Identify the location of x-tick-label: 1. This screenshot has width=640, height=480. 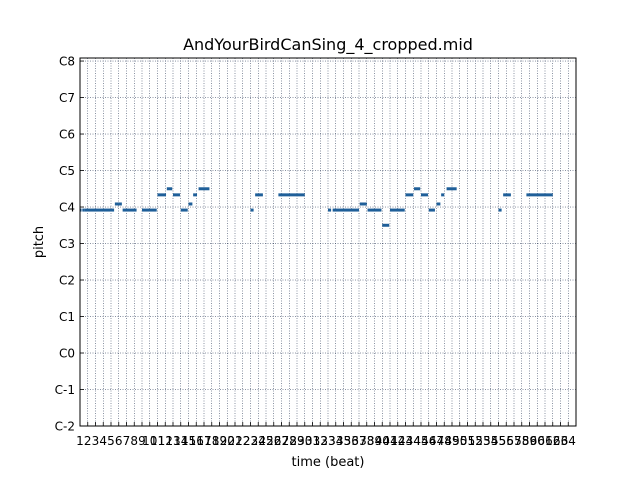
(80, 441).